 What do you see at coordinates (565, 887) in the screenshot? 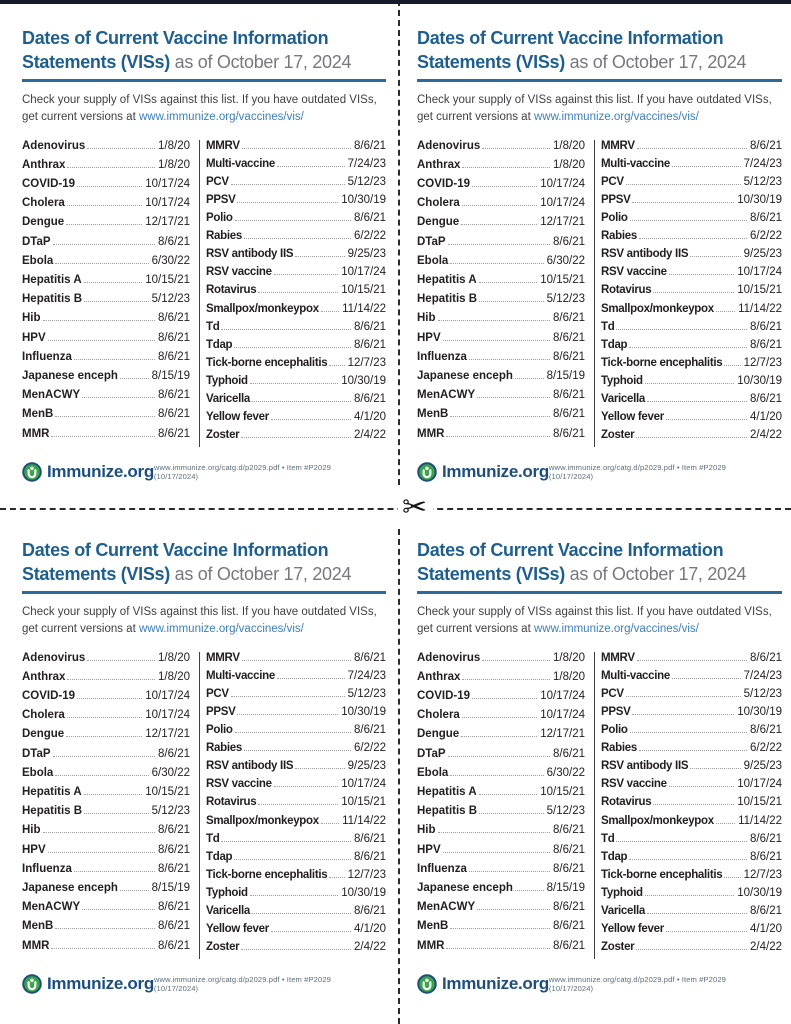
I see `vis-date: 8/15/19` at bounding box center [565, 887].